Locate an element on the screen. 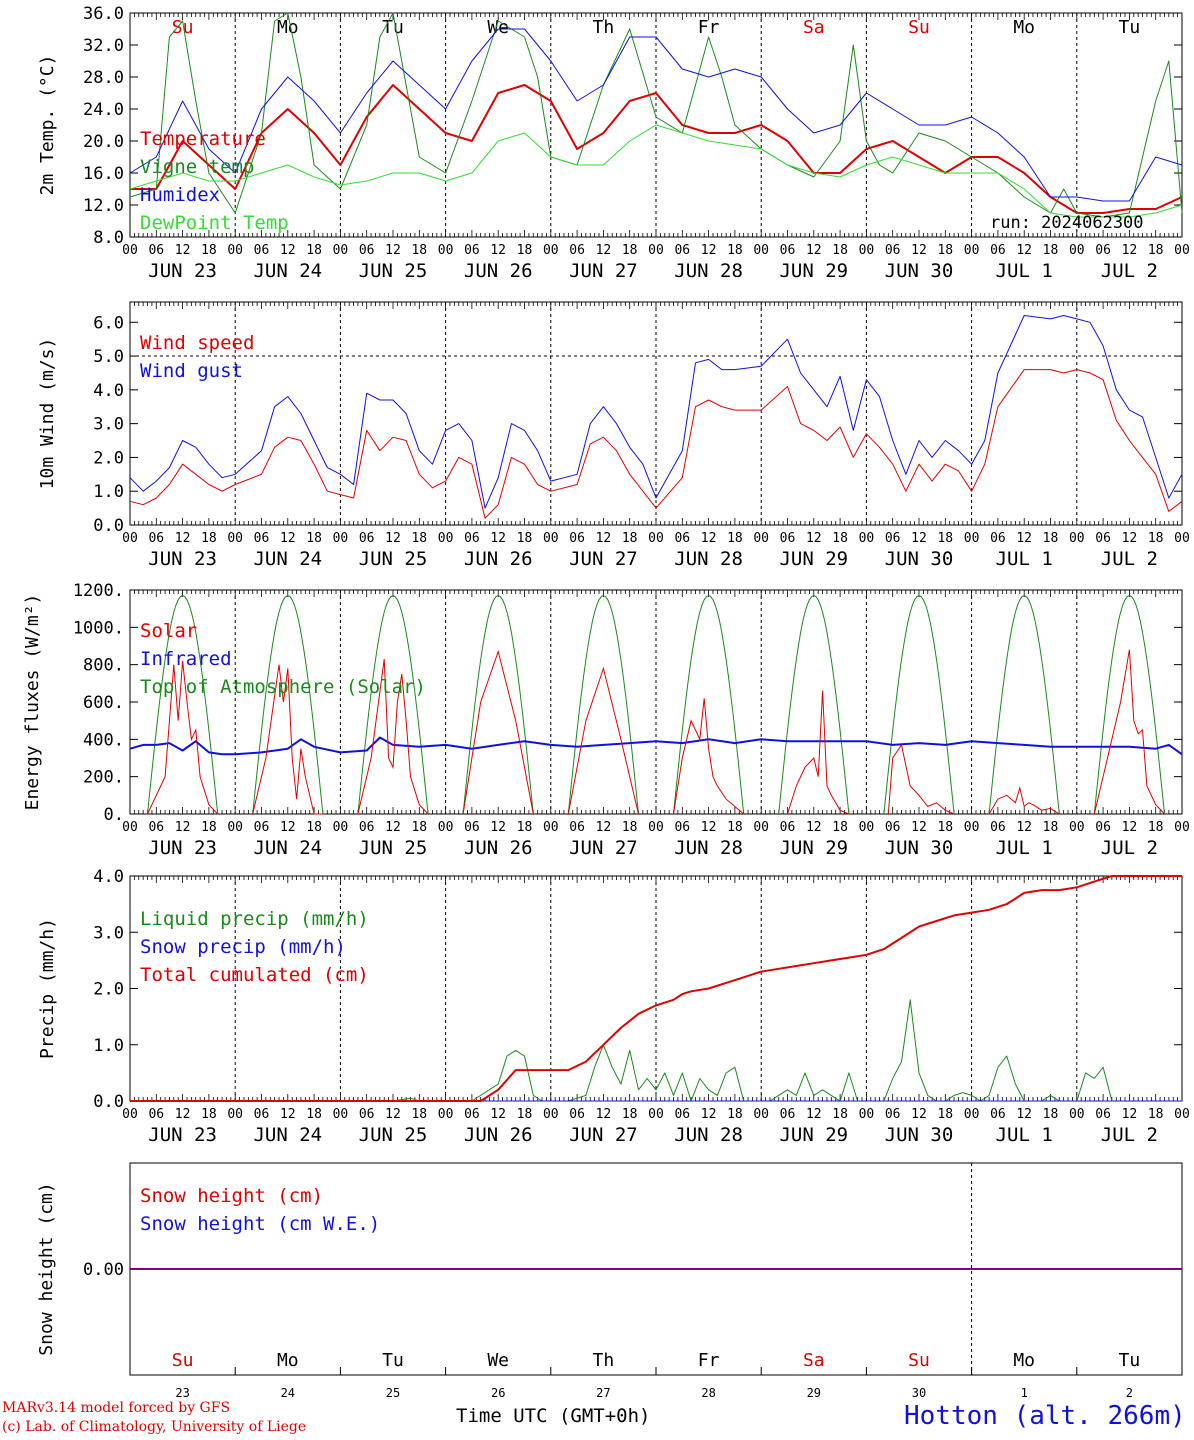 This screenshot has width=1194, height=1440. temperature-line is located at coordinates (656, 149).